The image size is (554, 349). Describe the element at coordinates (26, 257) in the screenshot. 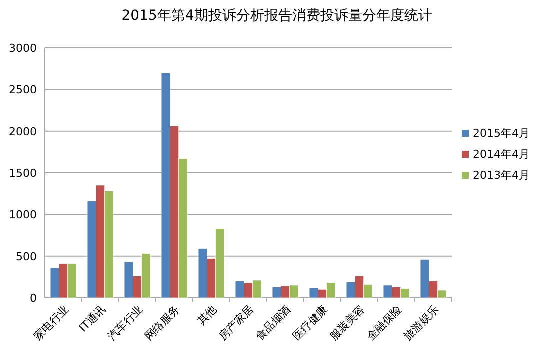

I see `y-tick-label: 500` at that location.